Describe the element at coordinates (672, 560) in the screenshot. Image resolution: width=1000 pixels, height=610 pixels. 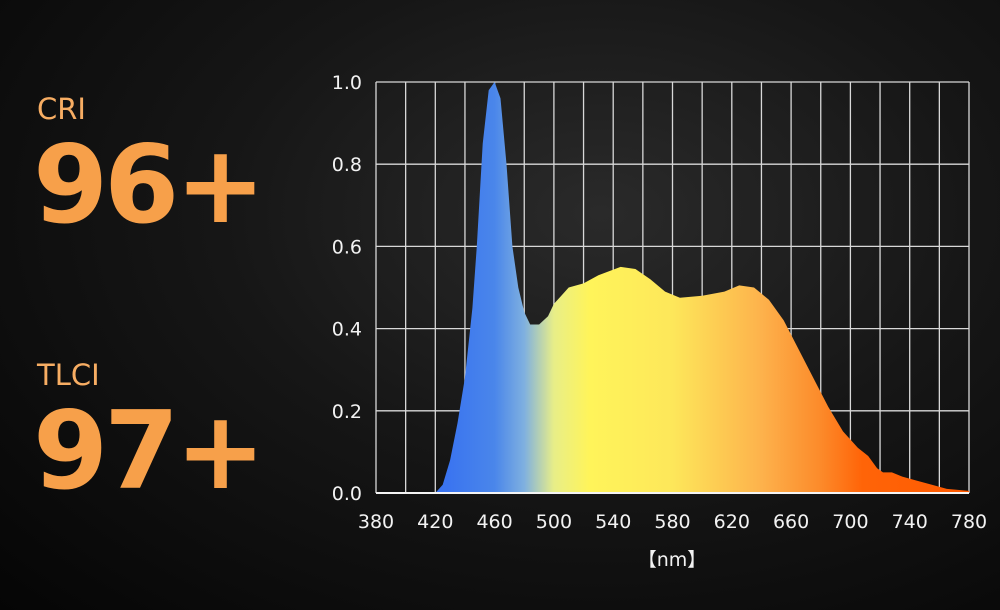
I see `x-axis-label: 【nm】` at that location.